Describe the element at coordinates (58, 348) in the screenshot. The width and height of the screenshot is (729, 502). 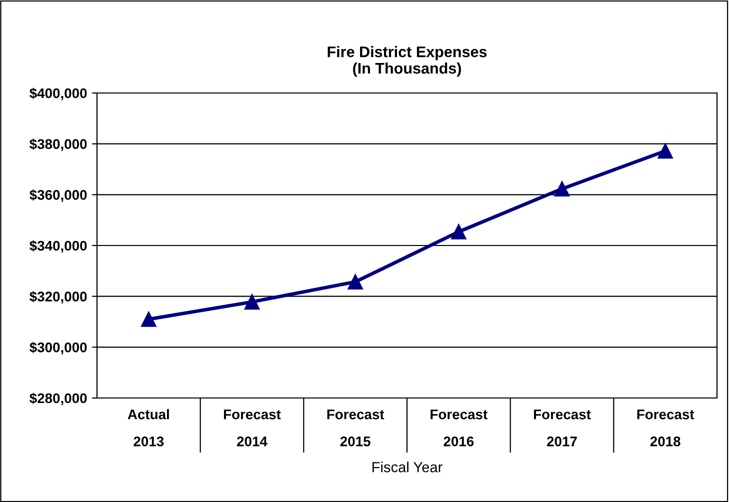
I see `y-tick-label: $300,000` at that location.